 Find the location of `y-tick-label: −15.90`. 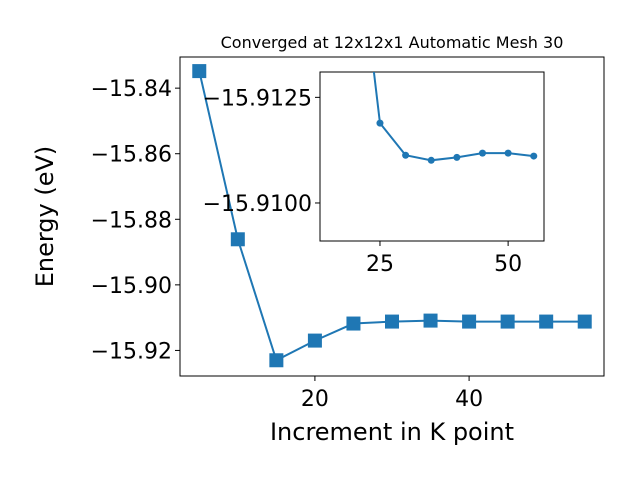

y-tick-label: −15.90 is located at coordinates (131, 286).